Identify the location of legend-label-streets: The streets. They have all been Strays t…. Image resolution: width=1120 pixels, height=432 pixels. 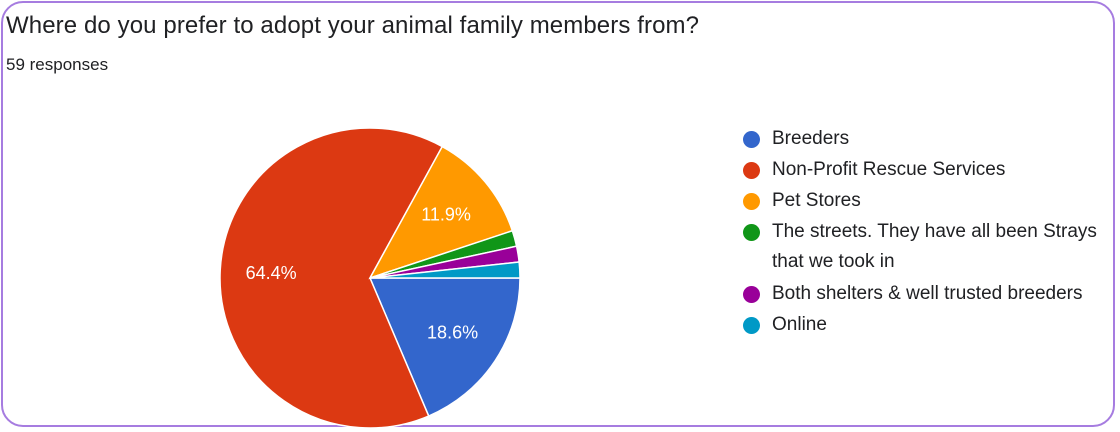
(934, 246).